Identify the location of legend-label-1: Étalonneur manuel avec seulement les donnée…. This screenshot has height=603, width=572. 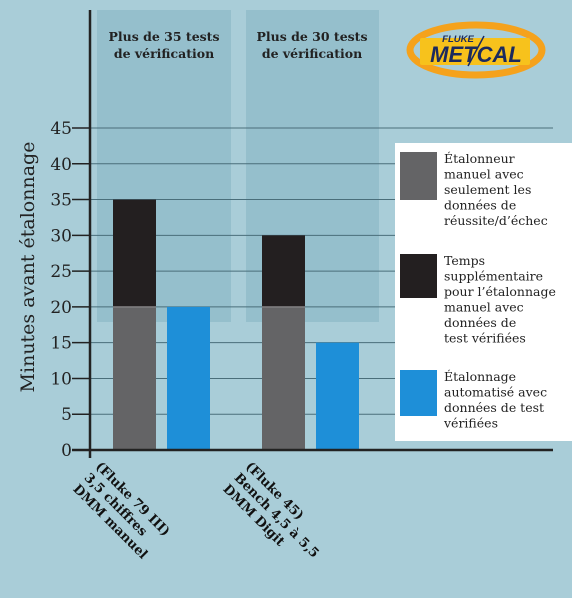
(496, 189).